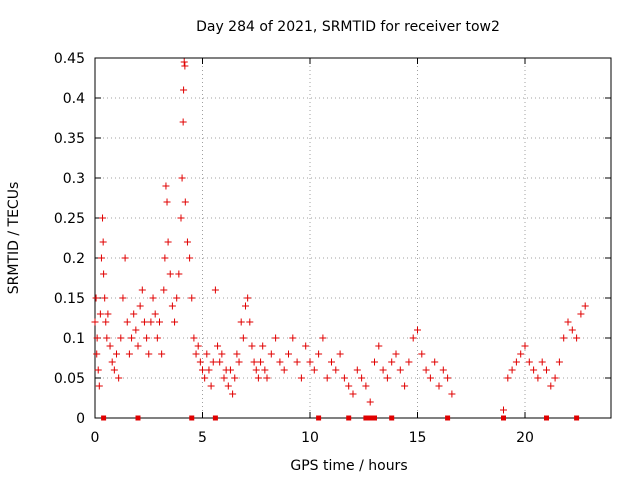 This screenshot has width=640, height=480. Describe the element at coordinates (69, 139) in the screenshot. I see `y-tick-label: 0.35` at that location.